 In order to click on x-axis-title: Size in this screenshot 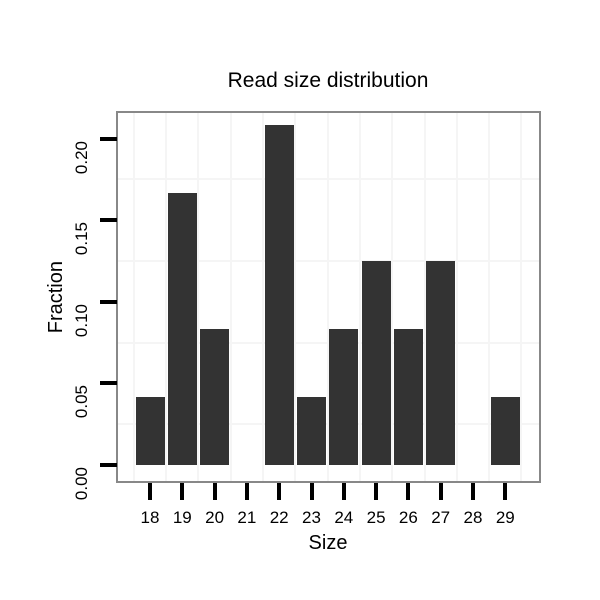, I will do `click(328, 543)`.